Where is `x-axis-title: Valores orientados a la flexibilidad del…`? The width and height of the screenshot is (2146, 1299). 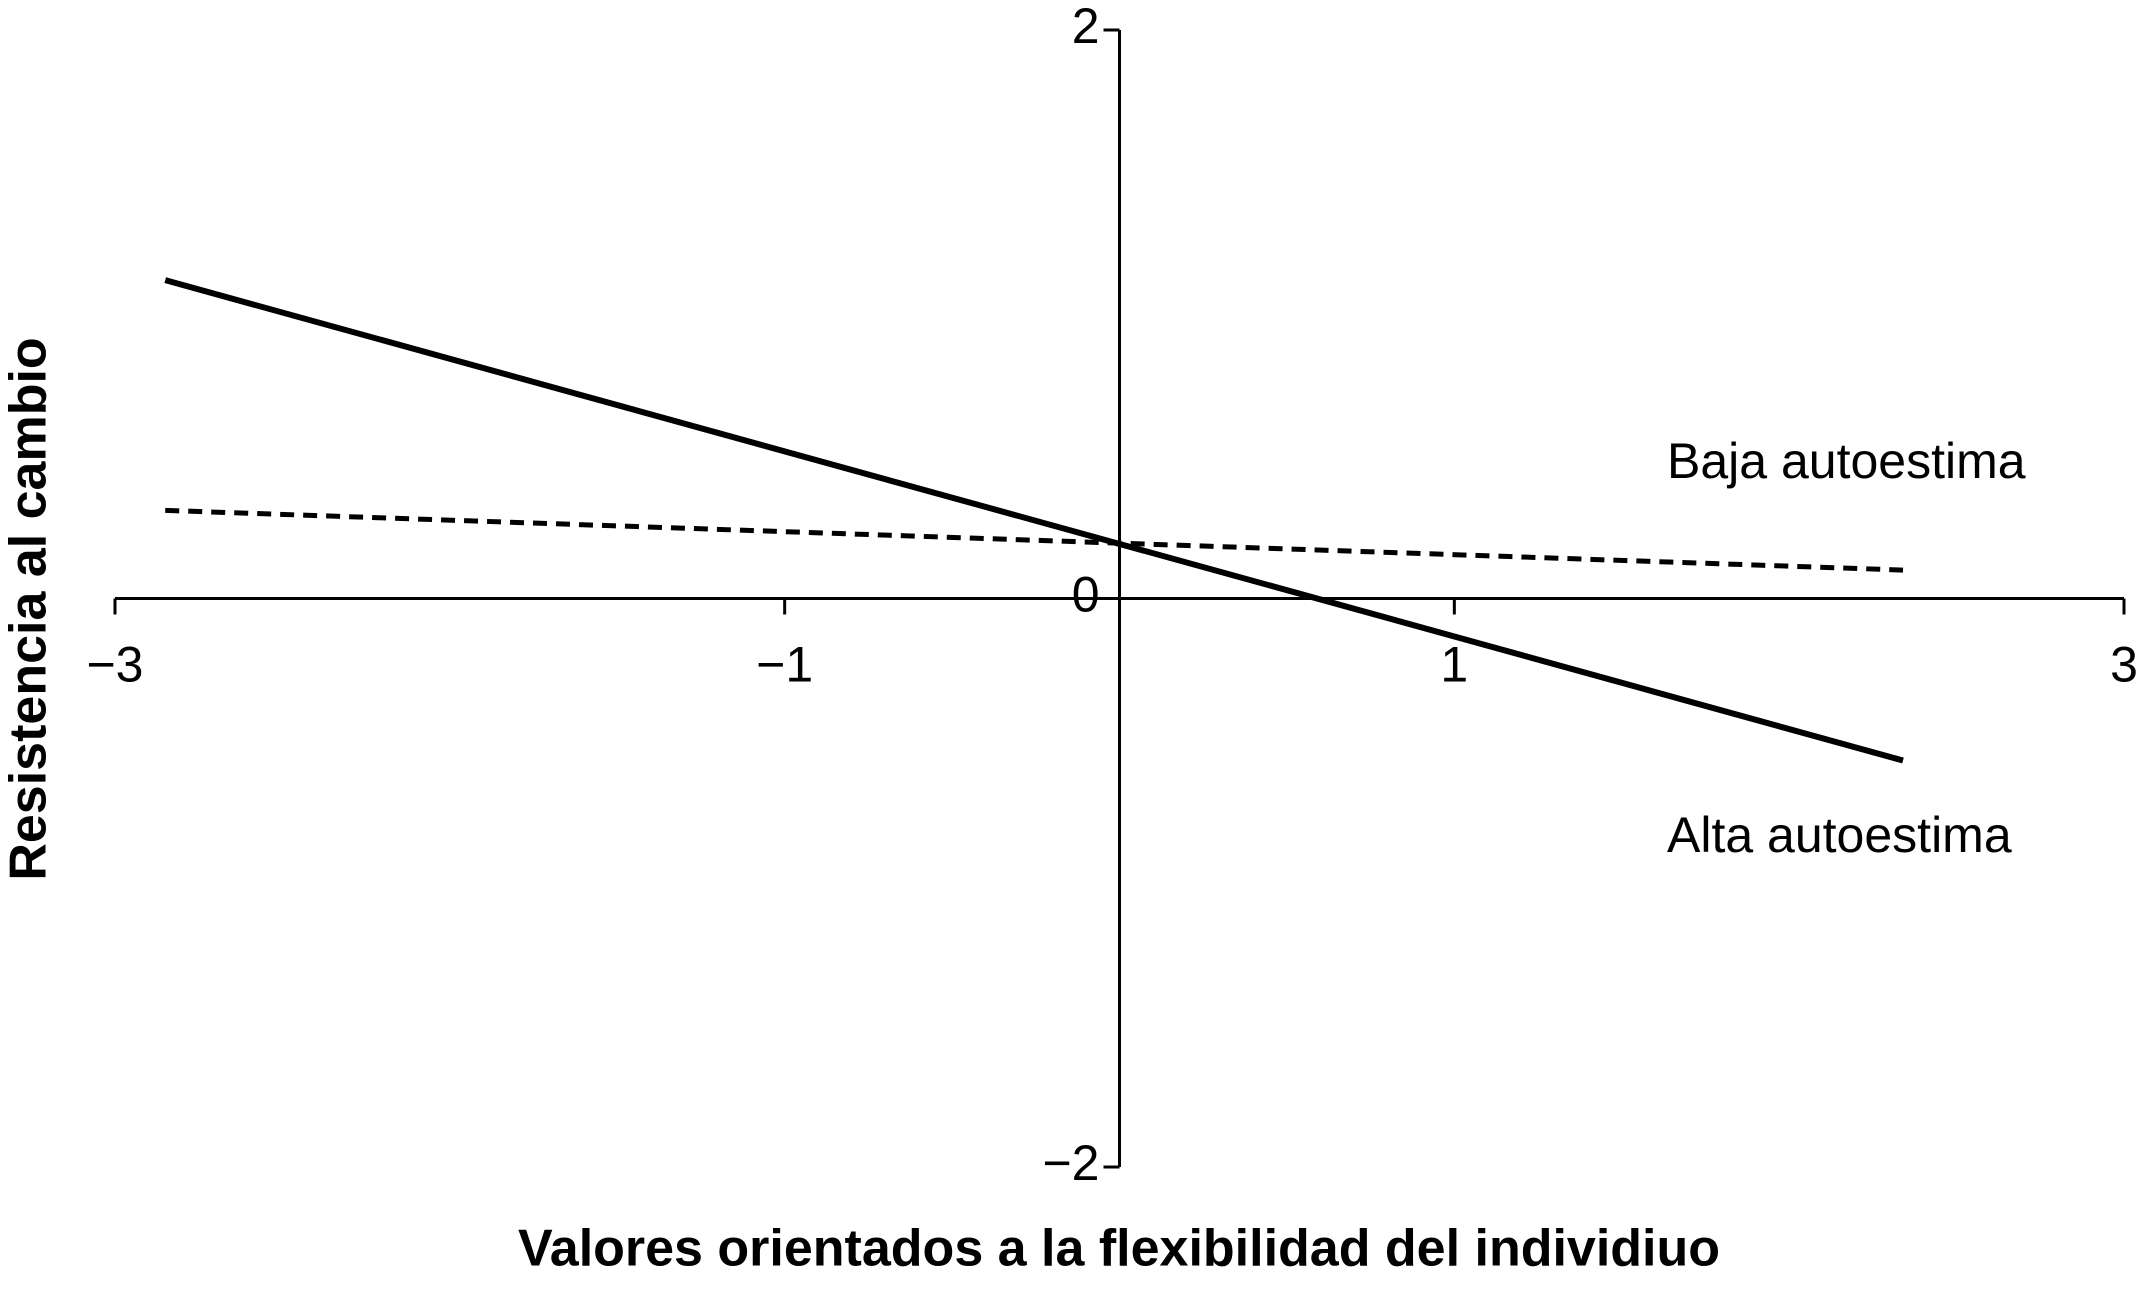
x-axis-title: Valores orientados a la flexibilidad del… is located at coordinates (1119, 1249).